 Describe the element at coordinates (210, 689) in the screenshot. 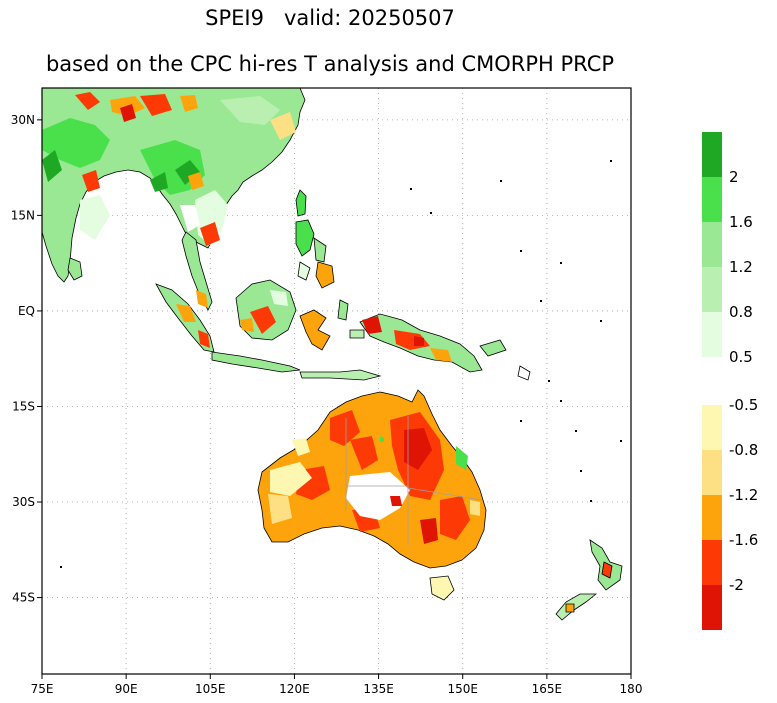

I see `x-tick-label: 105E` at that location.